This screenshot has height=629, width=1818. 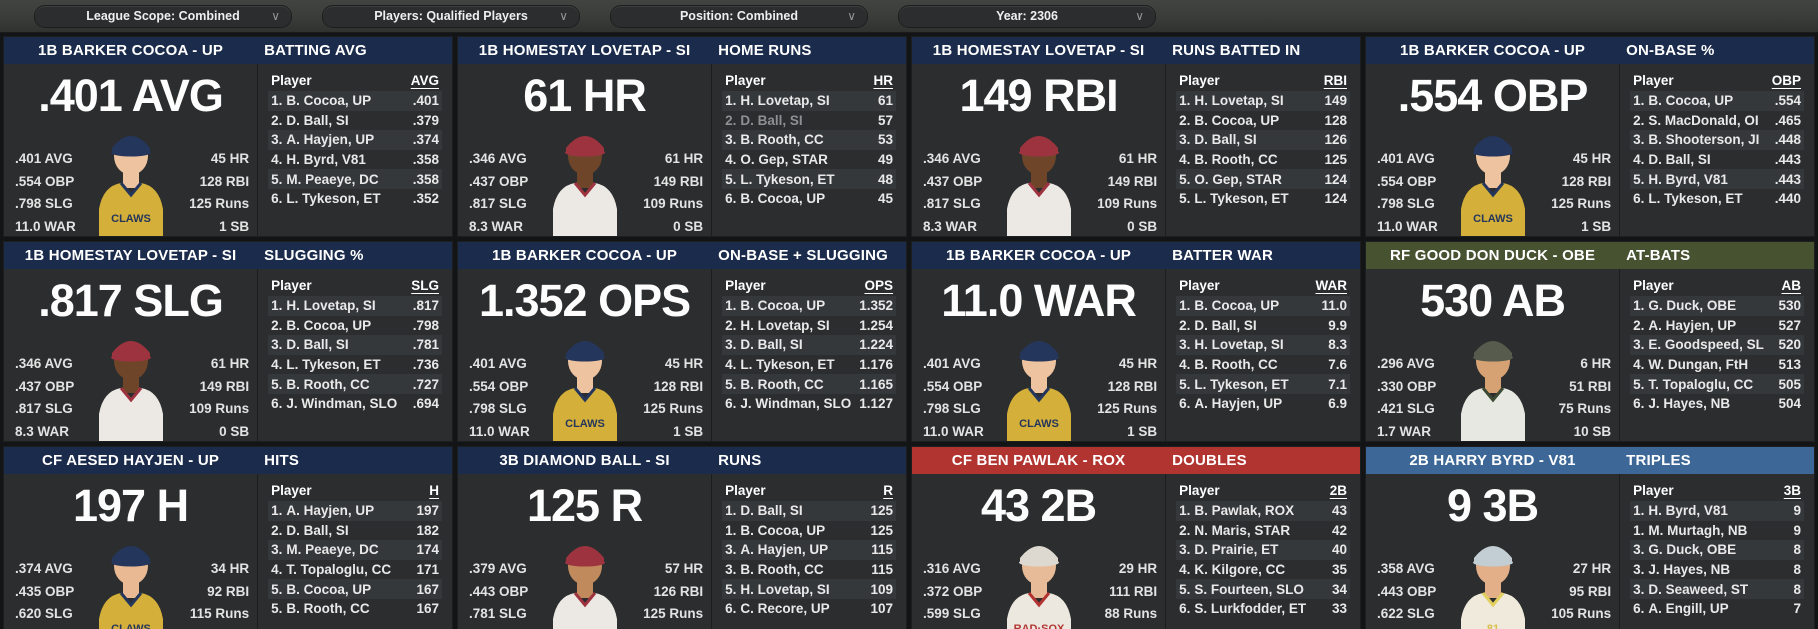 I want to click on leaderboard-row: 6. A. Engill, UP 7, so click(x=1717, y=609).